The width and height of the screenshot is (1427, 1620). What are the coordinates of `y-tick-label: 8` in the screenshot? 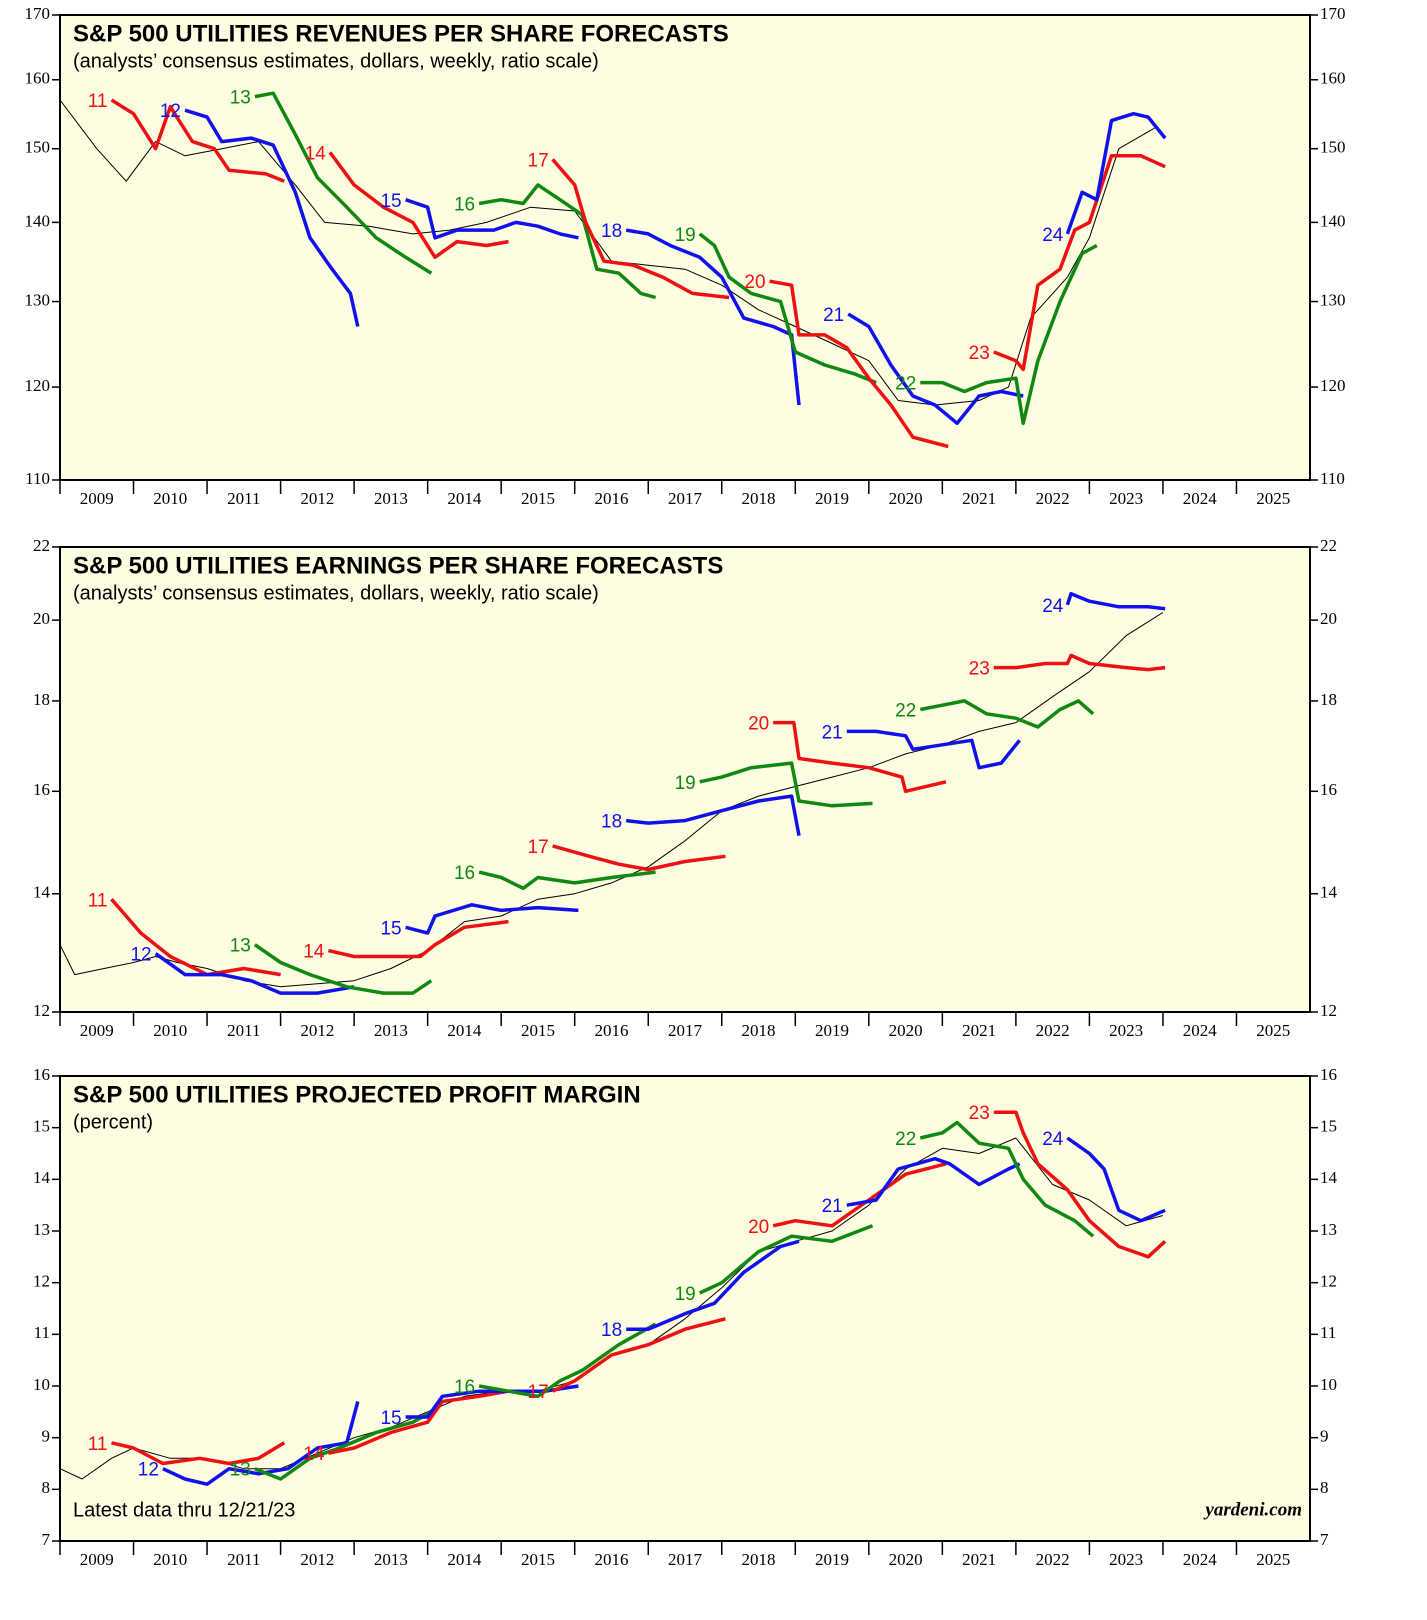 It's located at (46, 1487).